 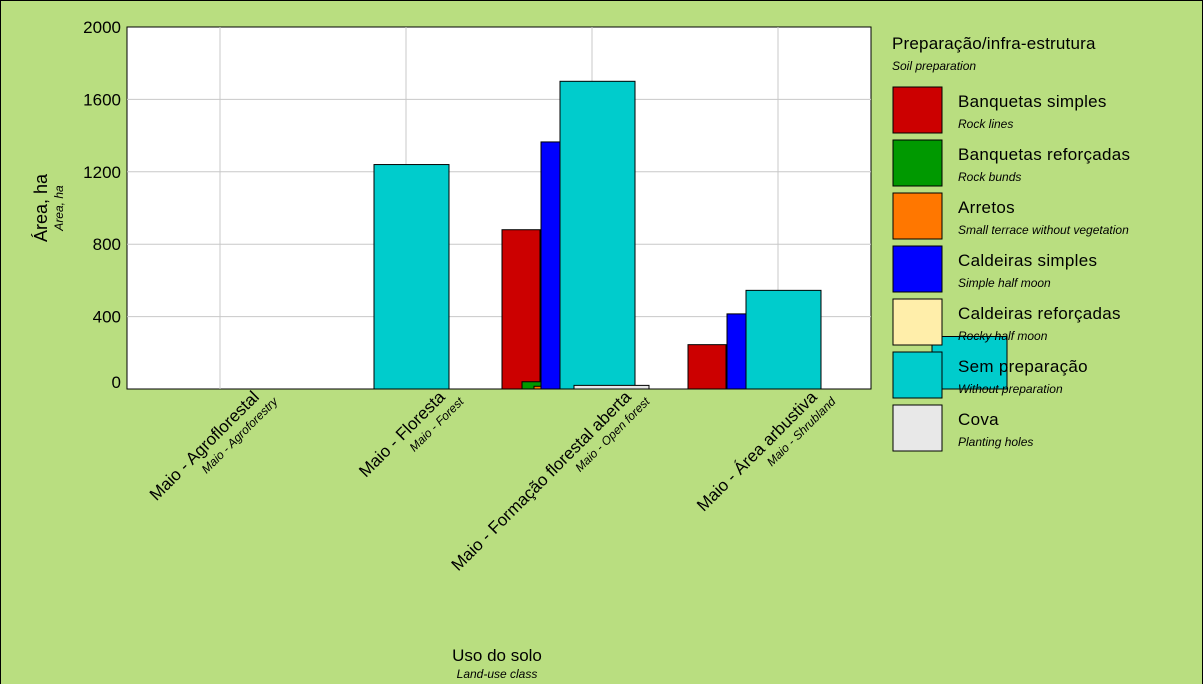 What do you see at coordinates (497, 674) in the screenshot?
I see `x-axis-sublabel: Land-use class` at bounding box center [497, 674].